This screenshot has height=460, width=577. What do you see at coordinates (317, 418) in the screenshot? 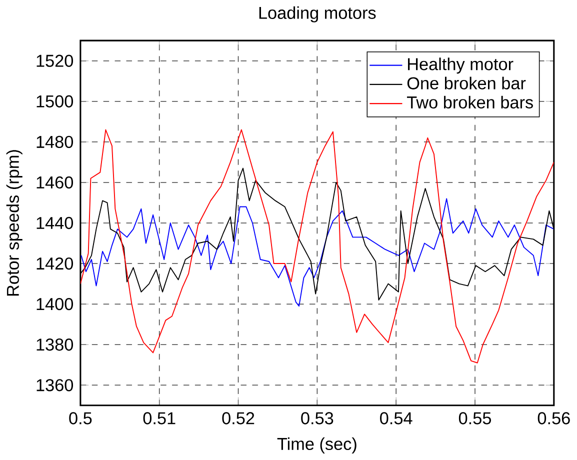
I see `x-tick-label: 0.53` at bounding box center [317, 418].